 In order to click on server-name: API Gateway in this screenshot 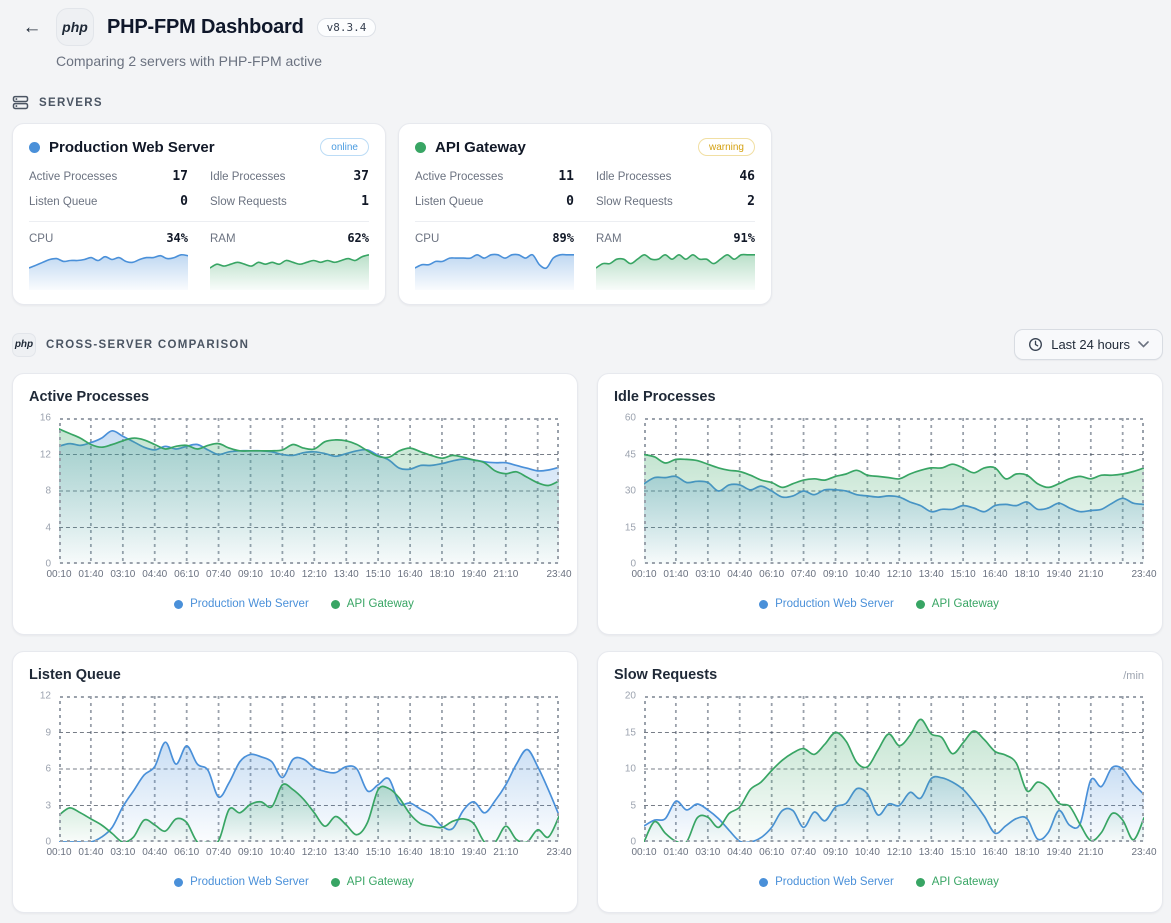, I will do `click(480, 147)`.